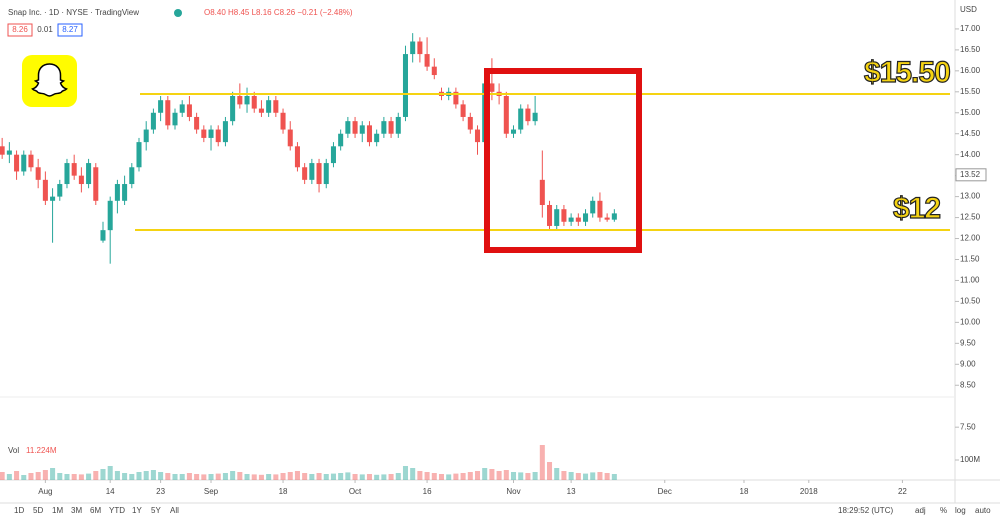 The height and width of the screenshot is (525, 1000). Describe the element at coordinates (45, 29) in the screenshot. I see `spread: 0.01` at that location.